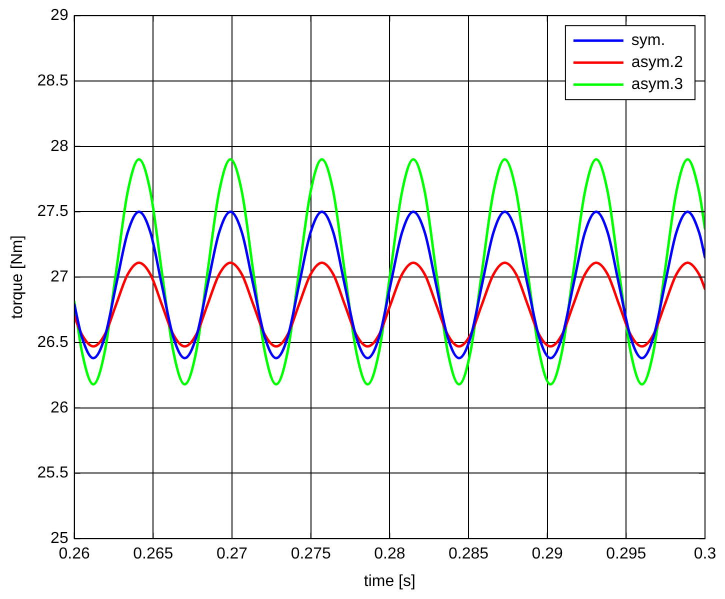  I want to click on x-axis-title: time [s], so click(390, 581).